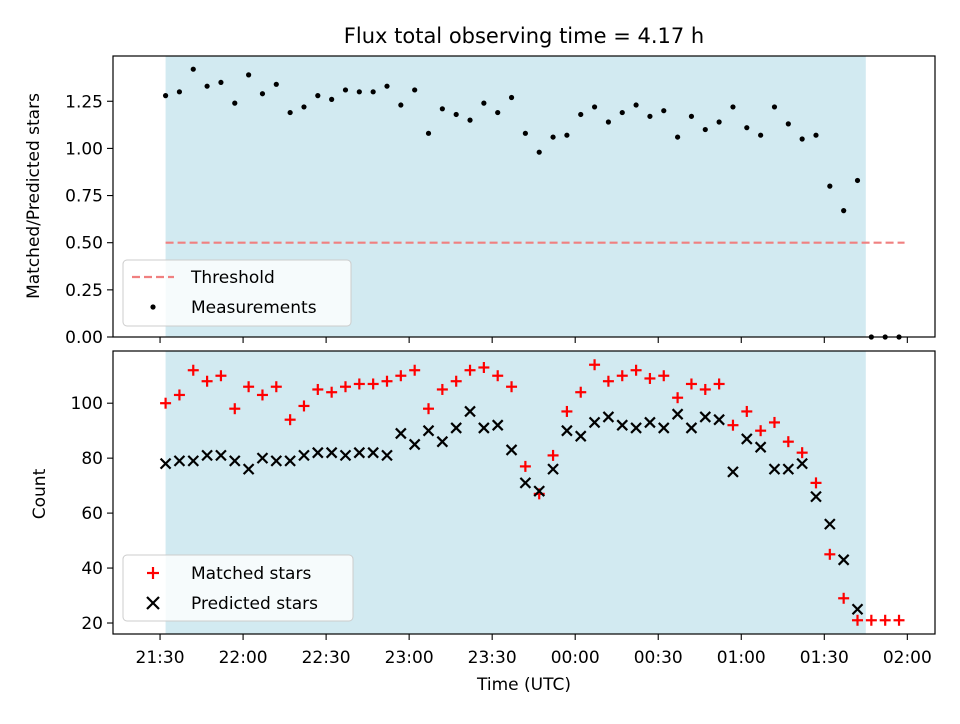  I want to click on time-x-label: Time (UTC), so click(523, 685).